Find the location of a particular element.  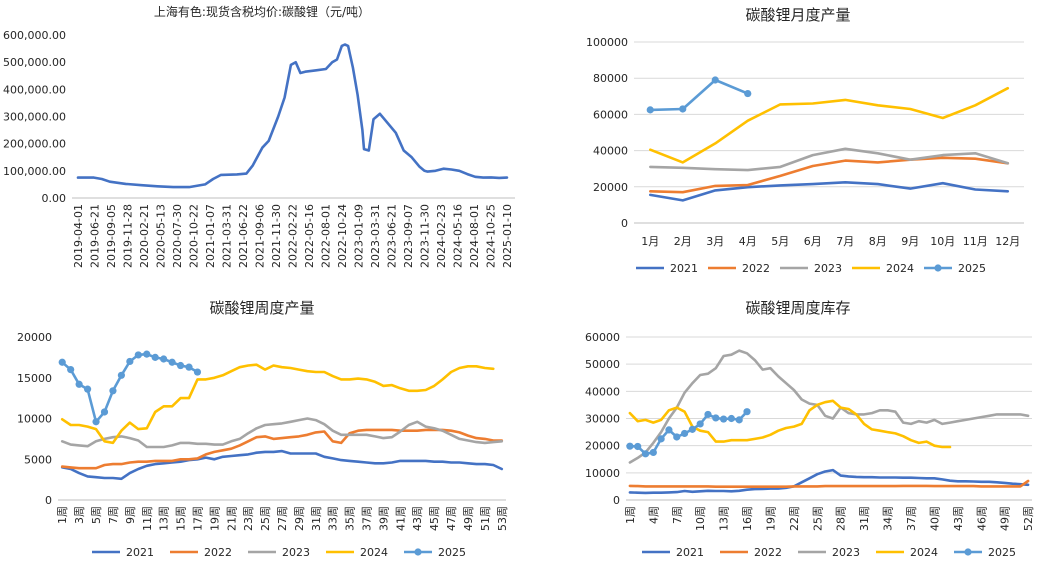

series-line-2025 is located at coordinates (699, 95).